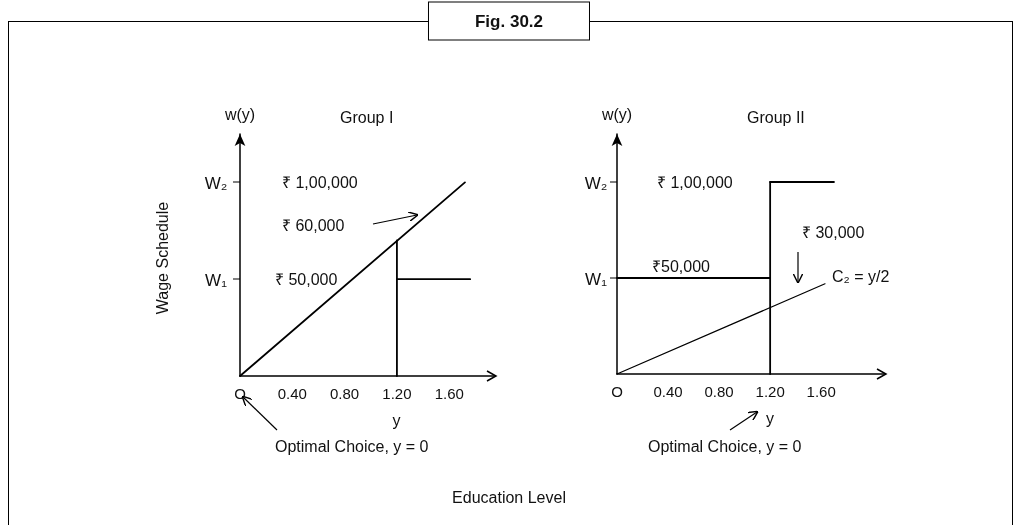 The height and width of the screenshot is (525, 1019). I want to click on chart-title: Group II, so click(776, 117).